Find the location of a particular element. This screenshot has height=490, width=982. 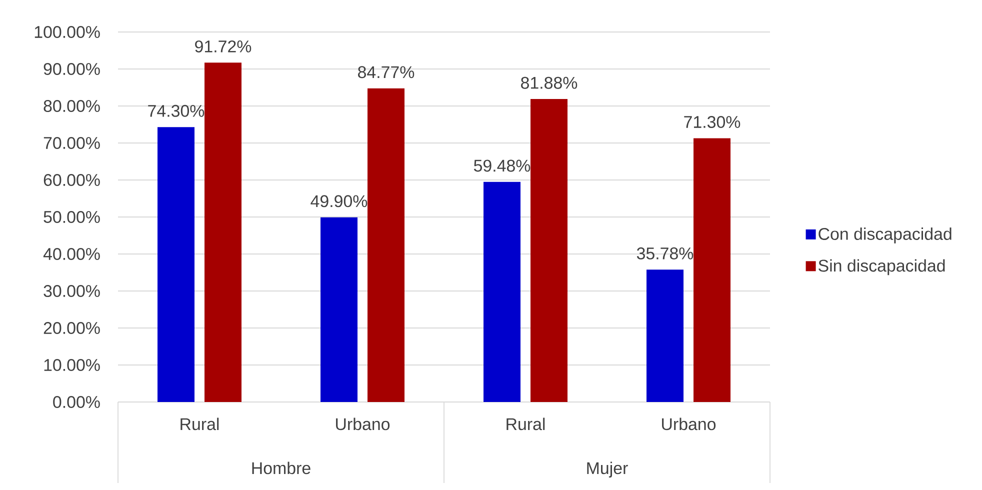

y-tick-label: 50.00% is located at coordinates (72, 217).